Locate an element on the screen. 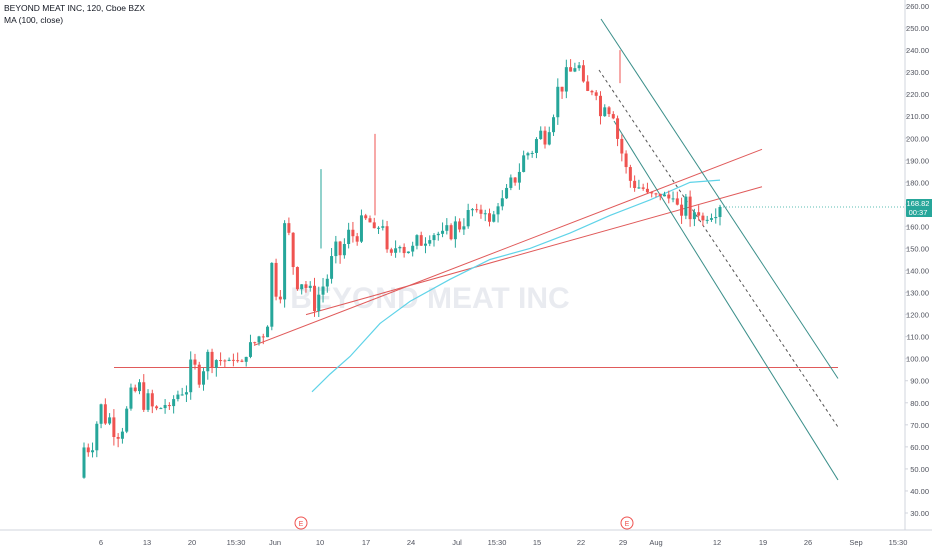 This screenshot has width=932, height=555. price-axis-label: 90.00 is located at coordinates (919, 381).